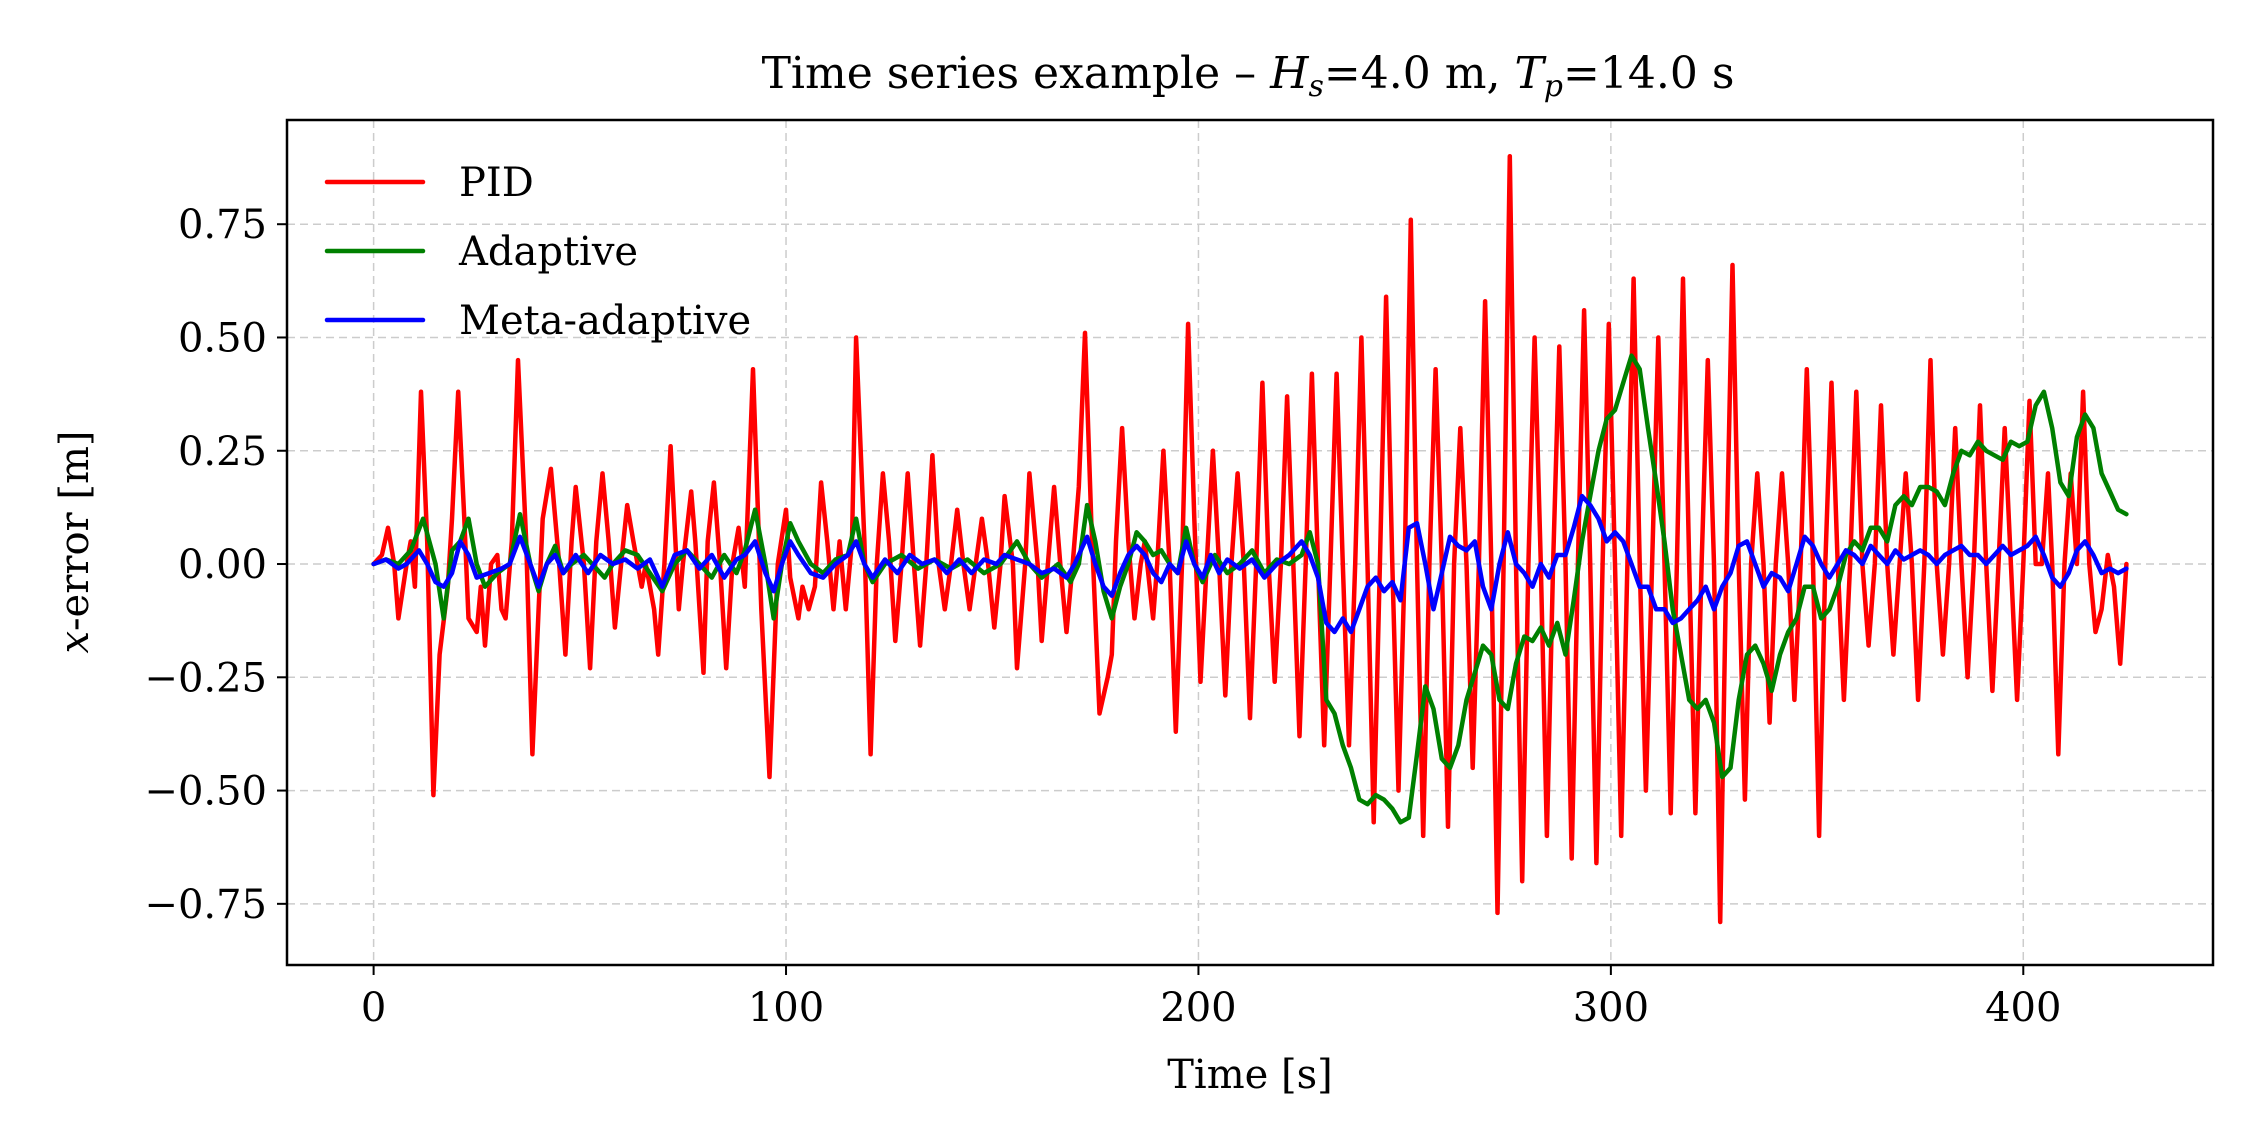 Image resolution: width=2250 pixels, height=1145 pixels. What do you see at coordinates (1250, 564) in the screenshot?
I see `series-line-meta-adaptive` at bounding box center [1250, 564].